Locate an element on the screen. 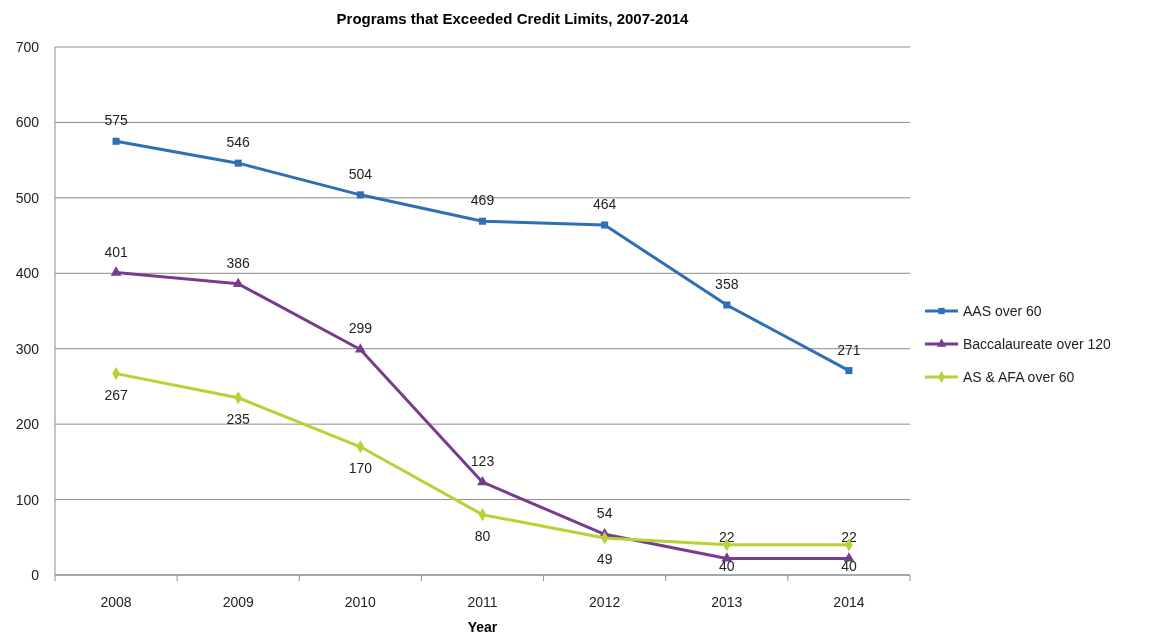 The width and height of the screenshot is (1151, 634). data-label: 267 is located at coordinates (116, 394).